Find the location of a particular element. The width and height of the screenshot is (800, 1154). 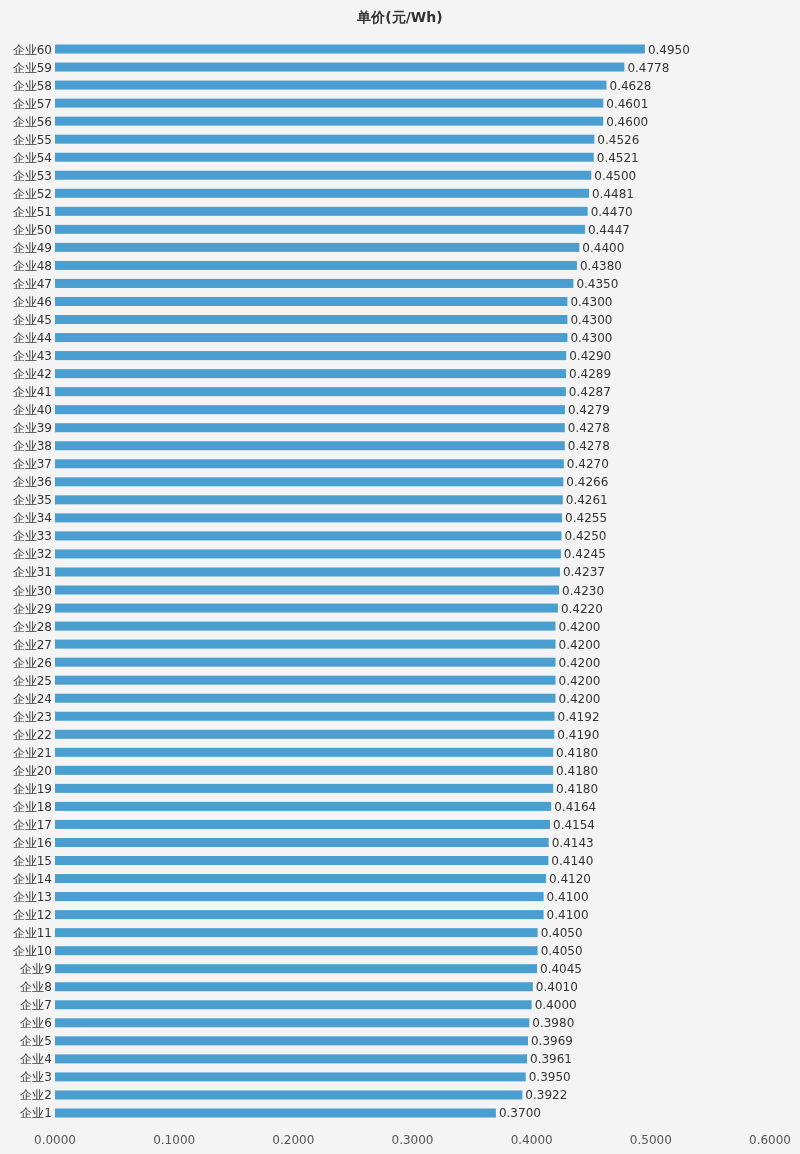

data-label: 0.4100 is located at coordinates (567, 897).